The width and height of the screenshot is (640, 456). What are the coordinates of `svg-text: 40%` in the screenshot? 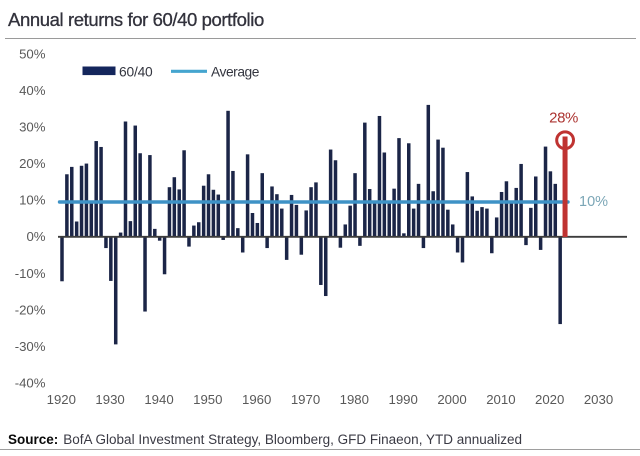 It's located at (32, 90).